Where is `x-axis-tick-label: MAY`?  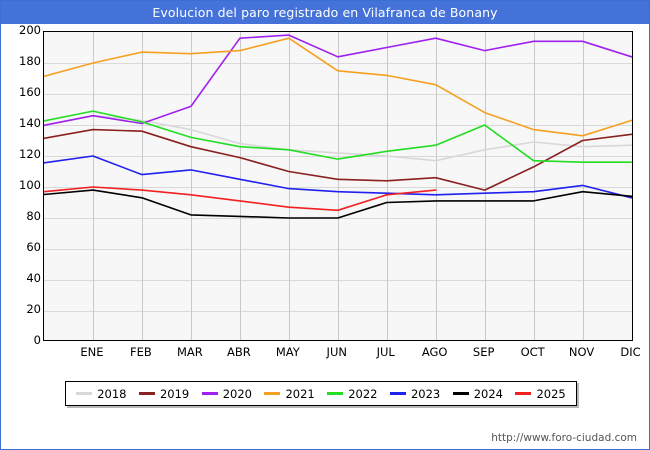
x-axis-tick-label: MAY is located at coordinates (287, 352).